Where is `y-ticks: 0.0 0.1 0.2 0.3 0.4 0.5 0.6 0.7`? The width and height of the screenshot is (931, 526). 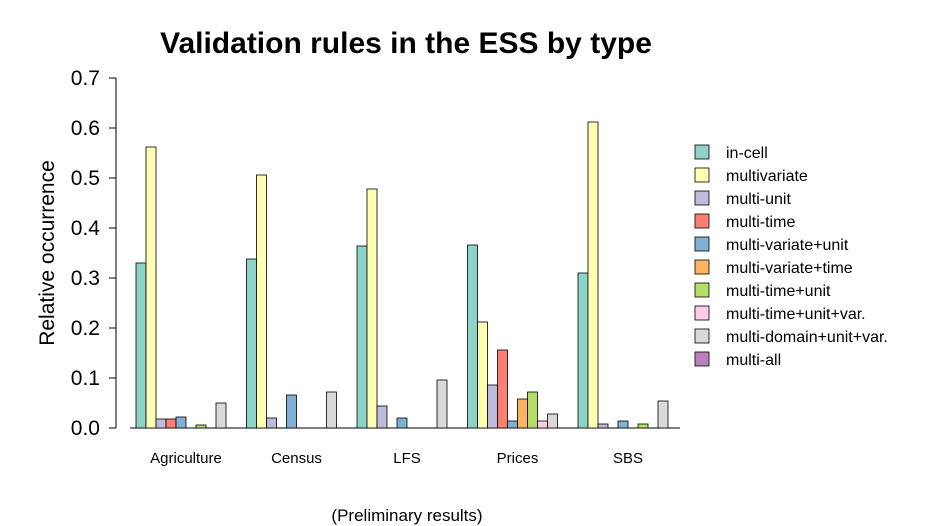 y-ticks: 0.0 0.1 0.2 0.3 0.4 0.5 0.6 0.7 is located at coordinates (93, 253).